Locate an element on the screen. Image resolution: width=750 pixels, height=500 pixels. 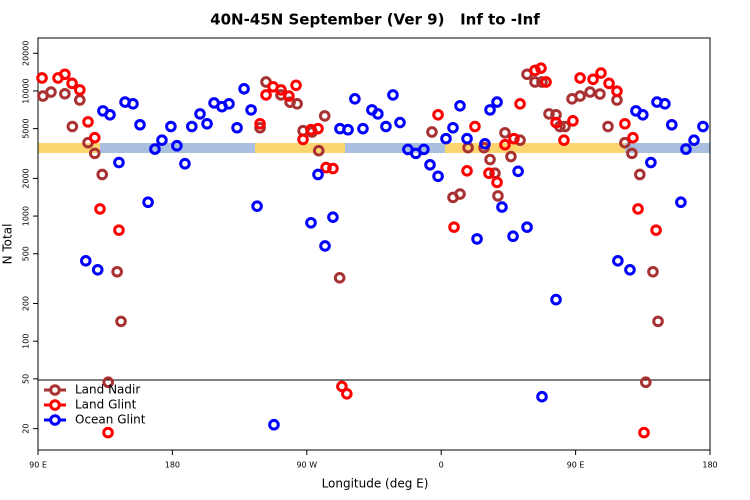
x-axis-label: Longitude (deg E) is located at coordinates (375, 484).